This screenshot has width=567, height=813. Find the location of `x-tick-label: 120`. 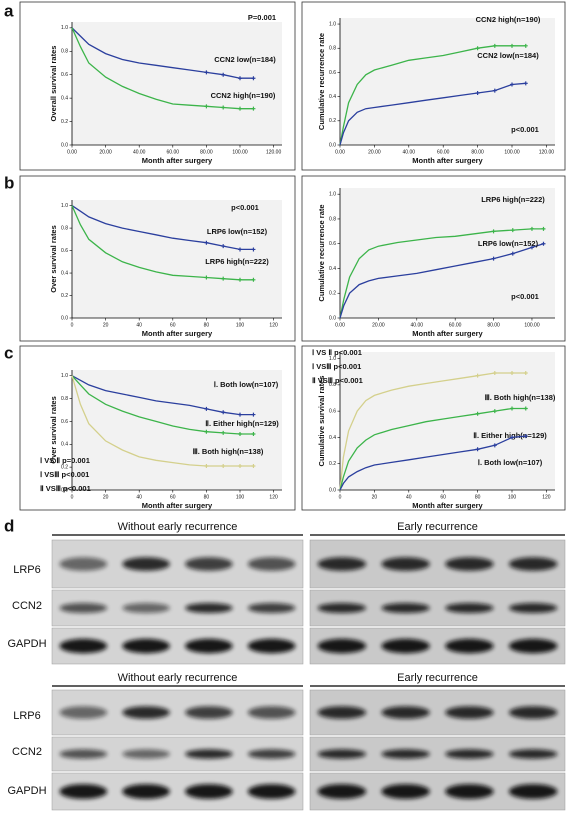

x-tick-label: 120 is located at coordinates (273, 325).